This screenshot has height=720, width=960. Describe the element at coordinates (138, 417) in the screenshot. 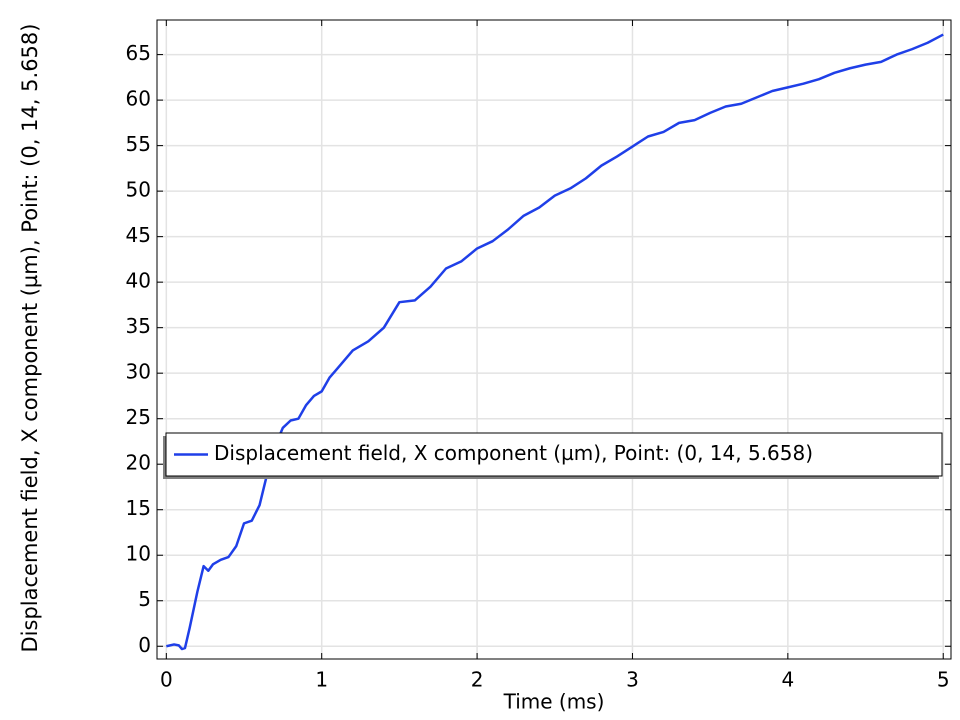

I see `y-tick-label: 25` at that location.